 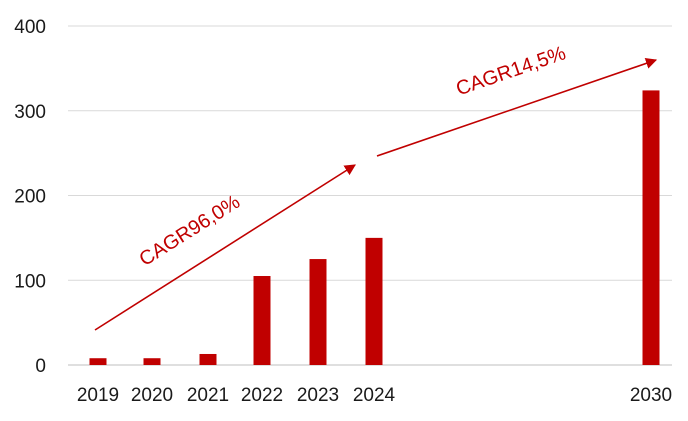 I want to click on bar-2020, so click(x=152, y=361).